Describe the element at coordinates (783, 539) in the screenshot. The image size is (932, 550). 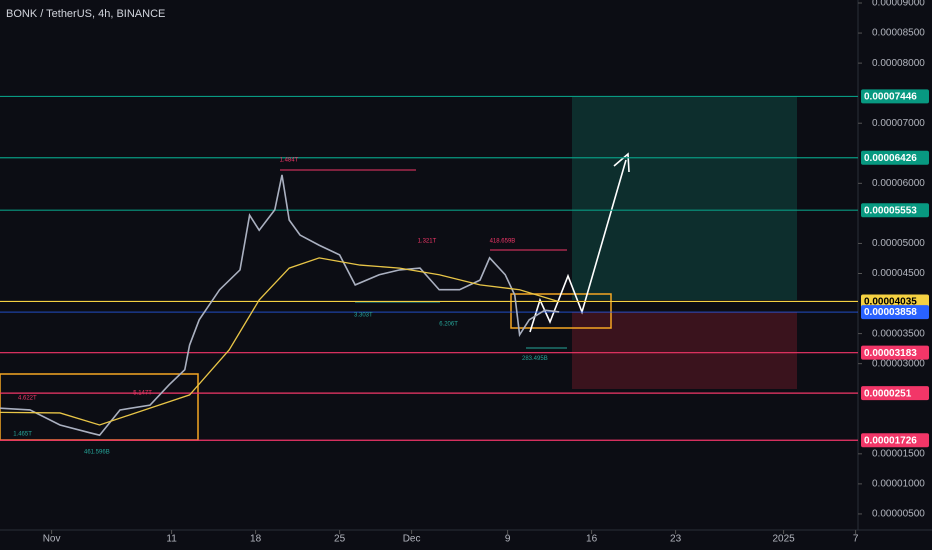
I see `x-tick-label: 2025` at that location.